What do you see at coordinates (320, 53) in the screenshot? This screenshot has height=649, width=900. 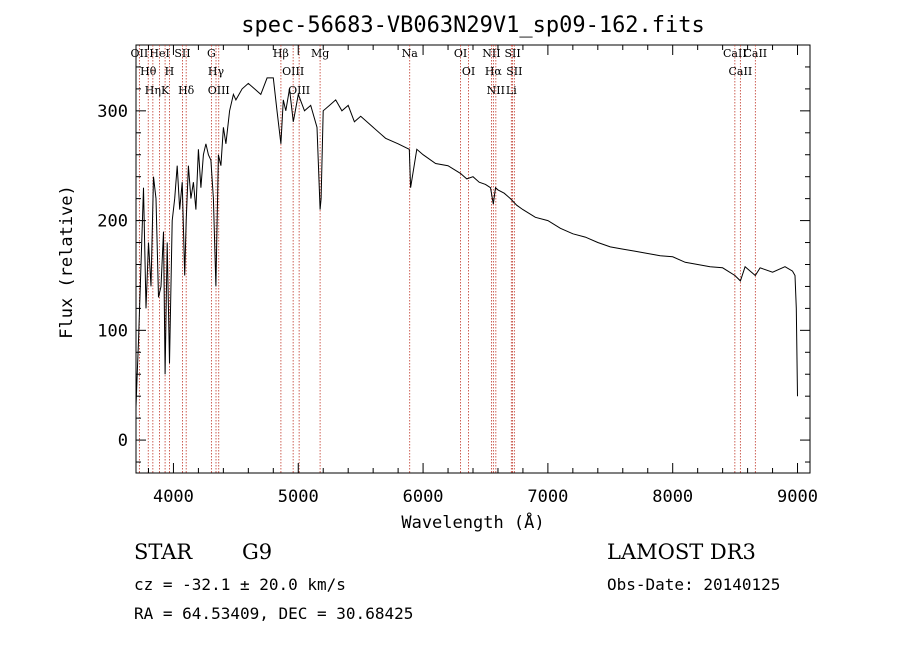 I see `line-marker-label: Mg` at bounding box center [320, 53].